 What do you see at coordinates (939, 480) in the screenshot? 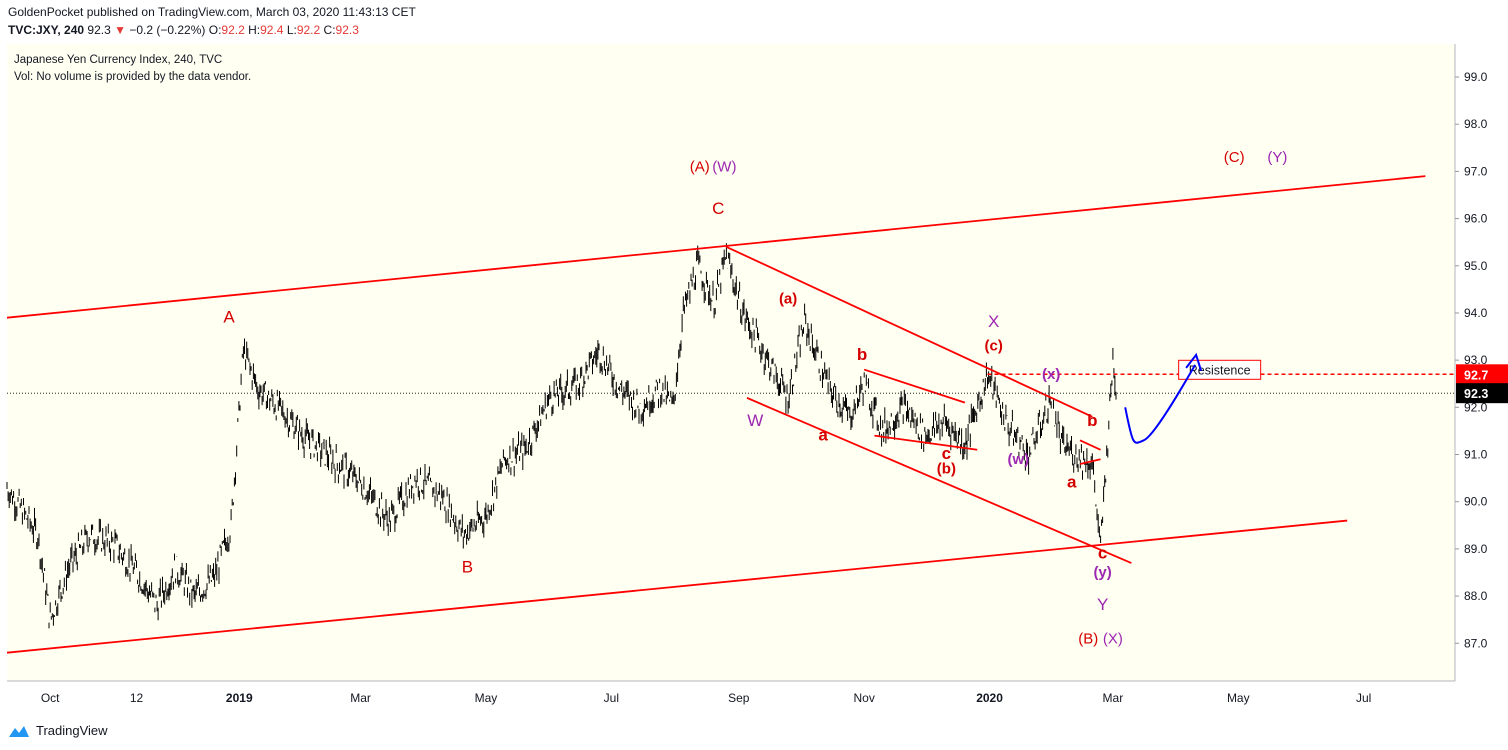
I see `trend-line-downtrend-lower` at bounding box center [939, 480].